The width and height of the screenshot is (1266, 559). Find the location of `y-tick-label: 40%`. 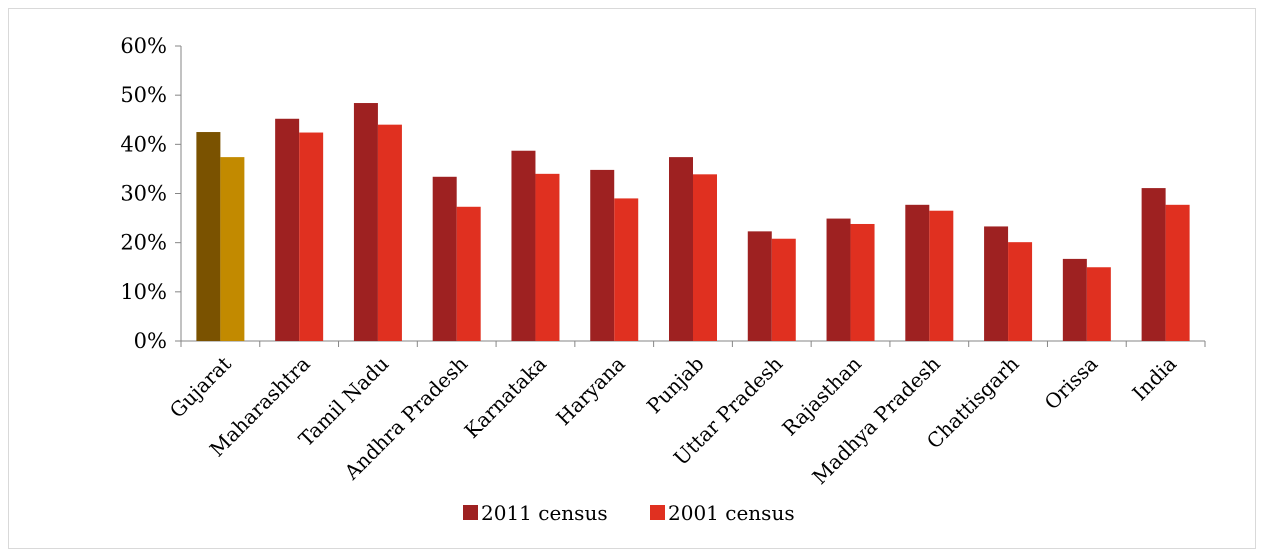

y-tick-label: 40% is located at coordinates (143, 144).